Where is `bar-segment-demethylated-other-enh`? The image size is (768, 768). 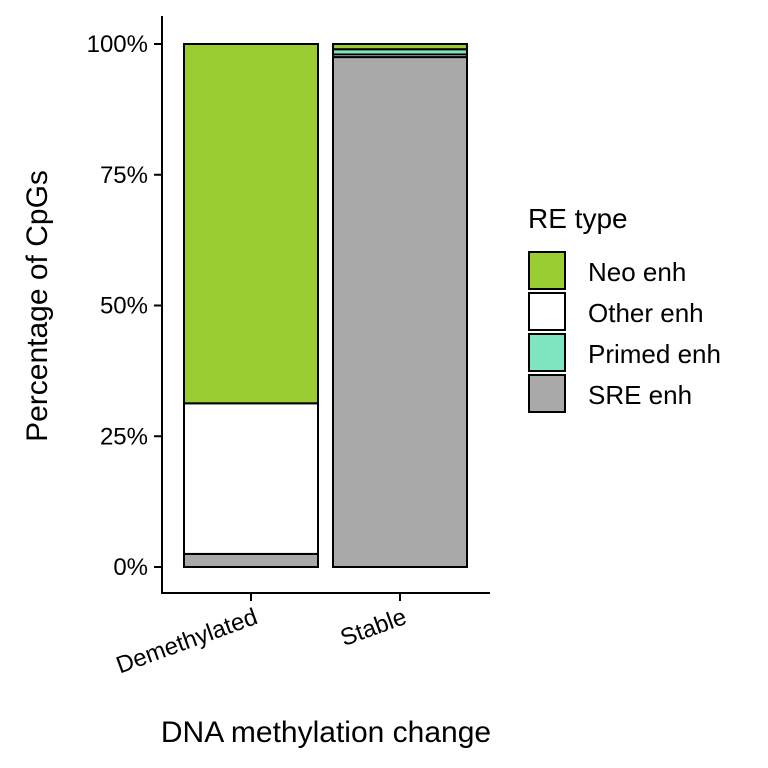 bar-segment-demethylated-other-enh is located at coordinates (251, 478).